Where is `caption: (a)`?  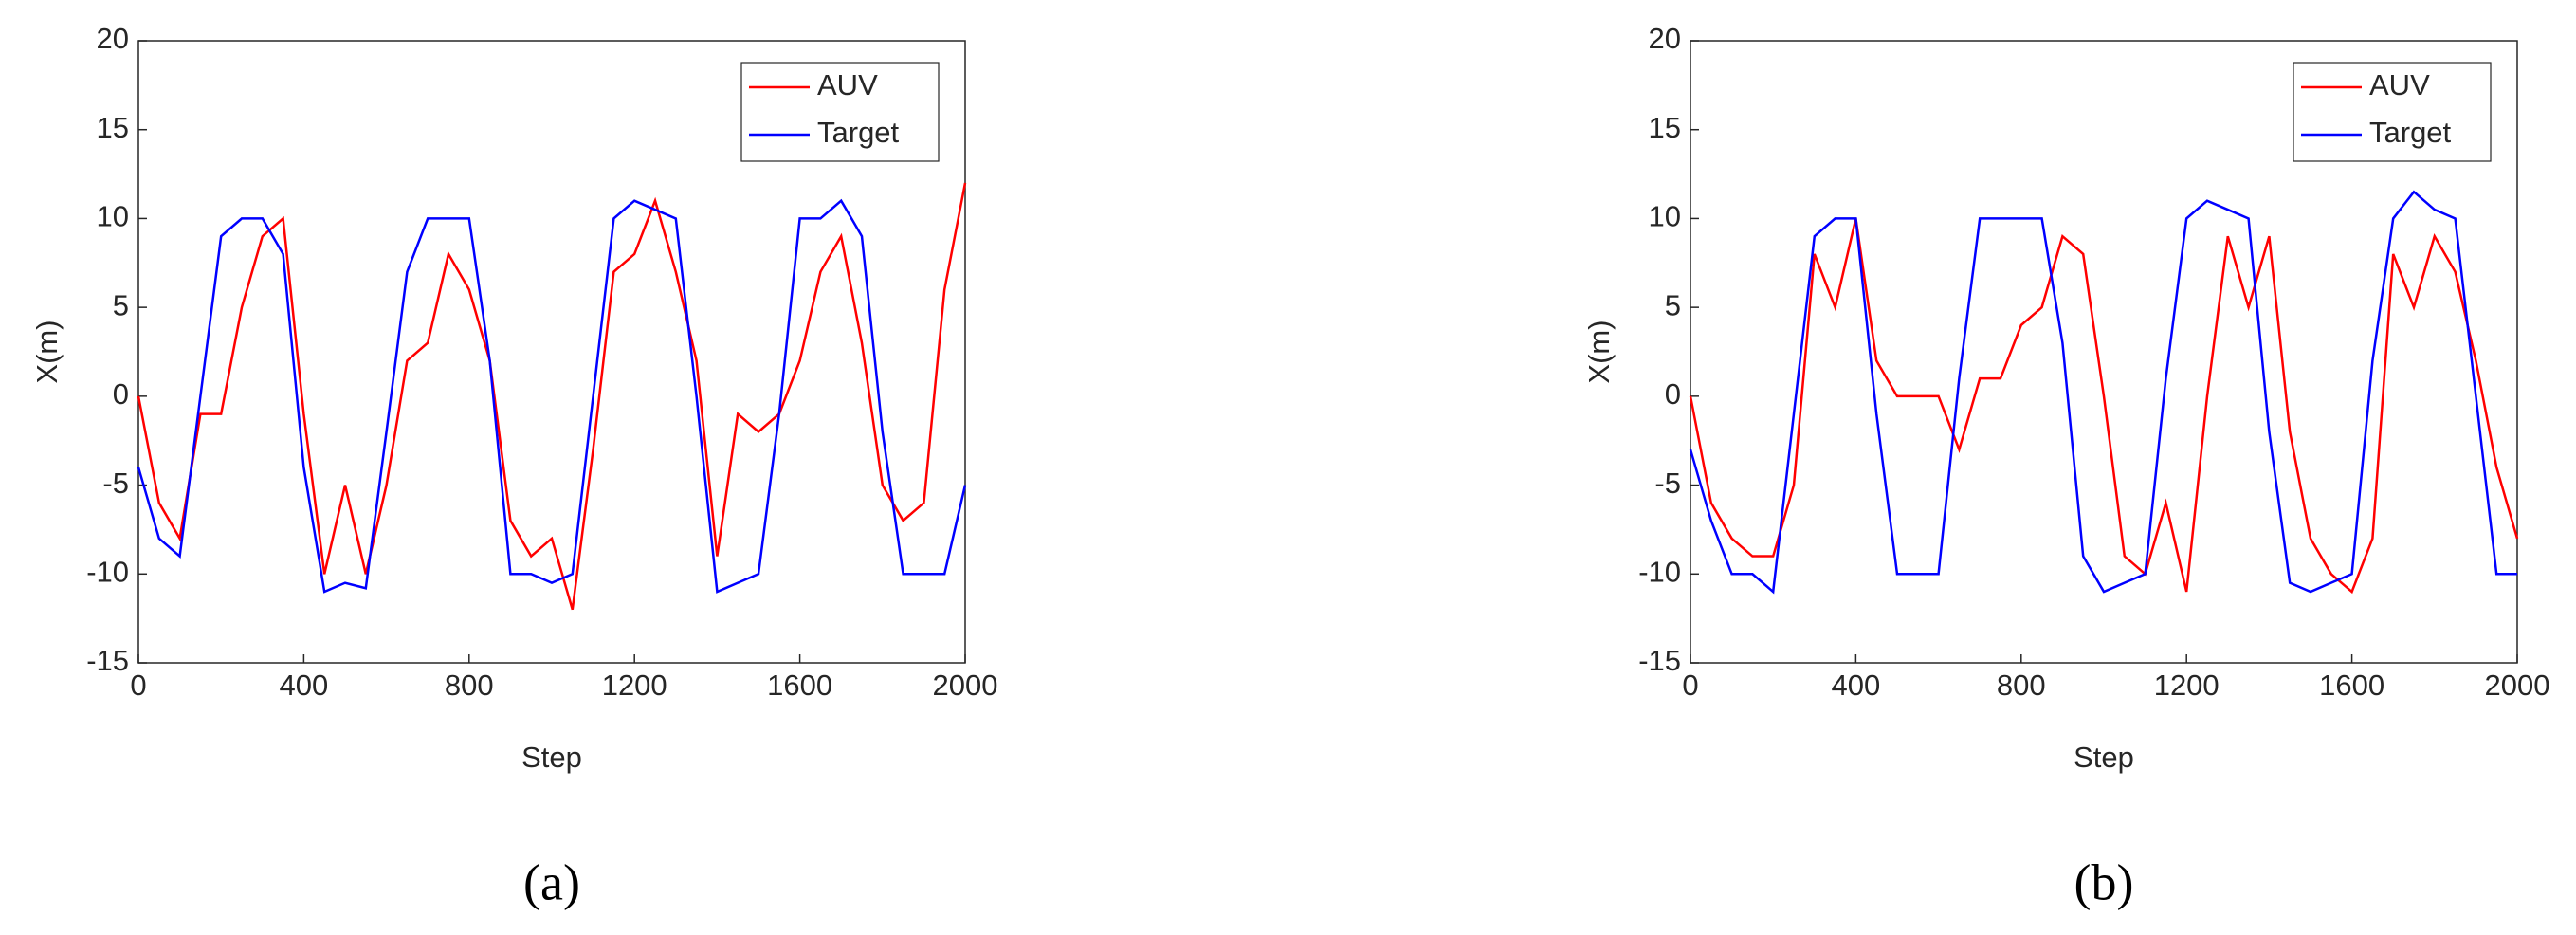 caption: (a) is located at coordinates (551, 881).